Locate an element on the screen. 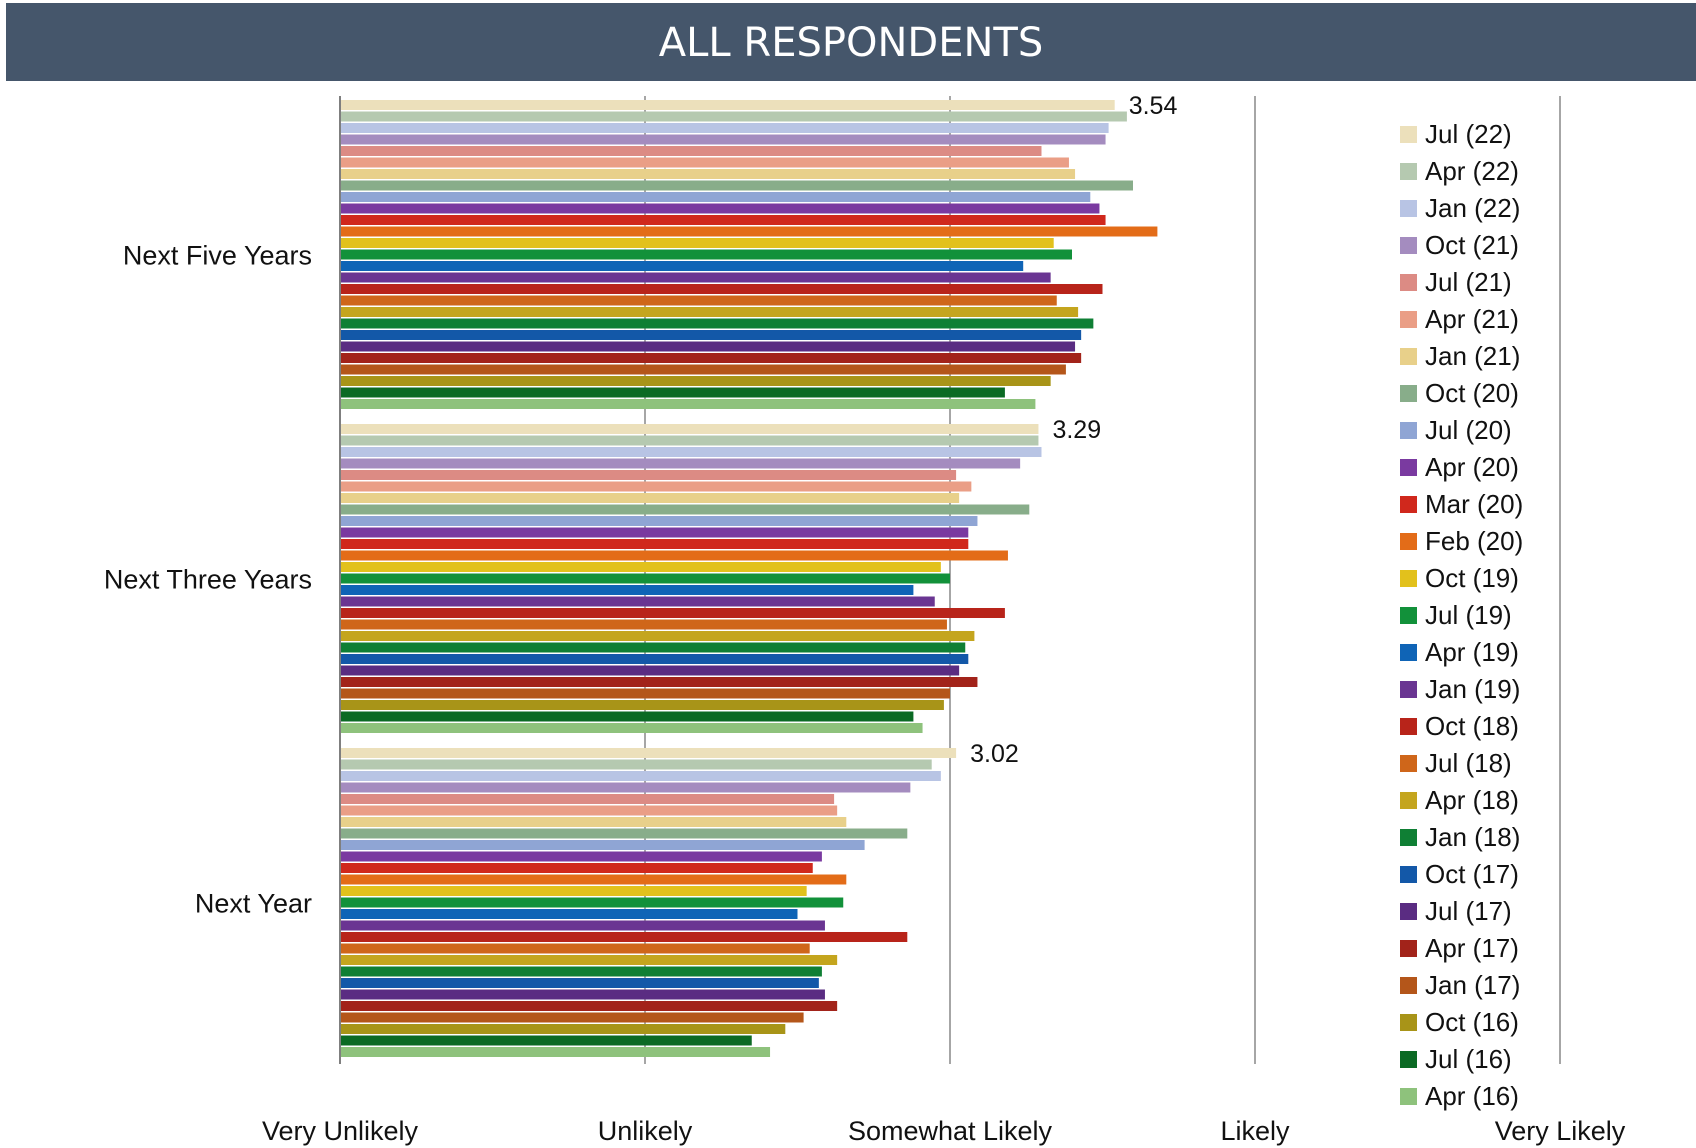 The height and width of the screenshot is (1148, 1696). legend-item: Jan (21) is located at coordinates (1460, 356).